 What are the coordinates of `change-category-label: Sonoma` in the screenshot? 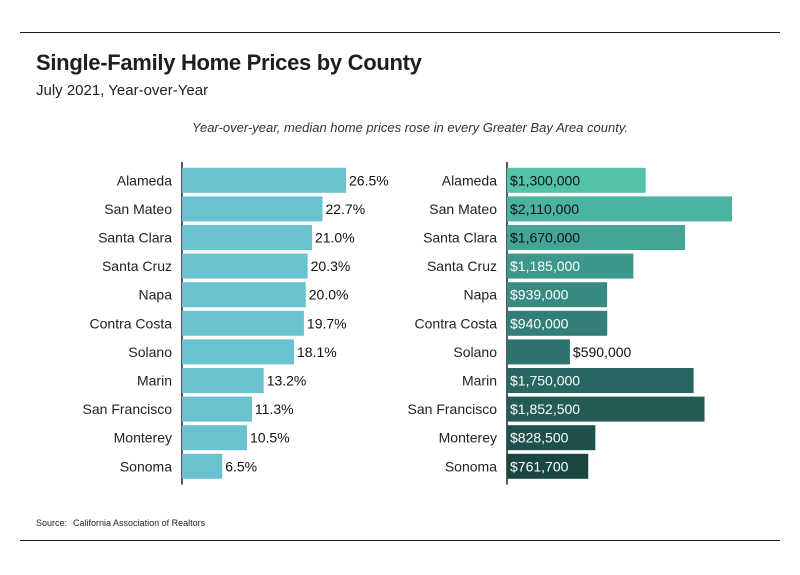 It's located at (146, 466).